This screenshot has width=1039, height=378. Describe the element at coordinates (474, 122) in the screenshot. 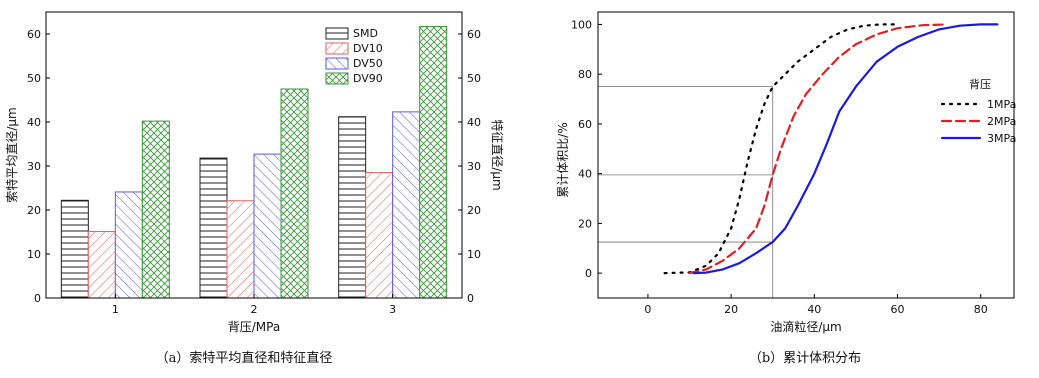

I see `y2-tick-label: 40` at that location.